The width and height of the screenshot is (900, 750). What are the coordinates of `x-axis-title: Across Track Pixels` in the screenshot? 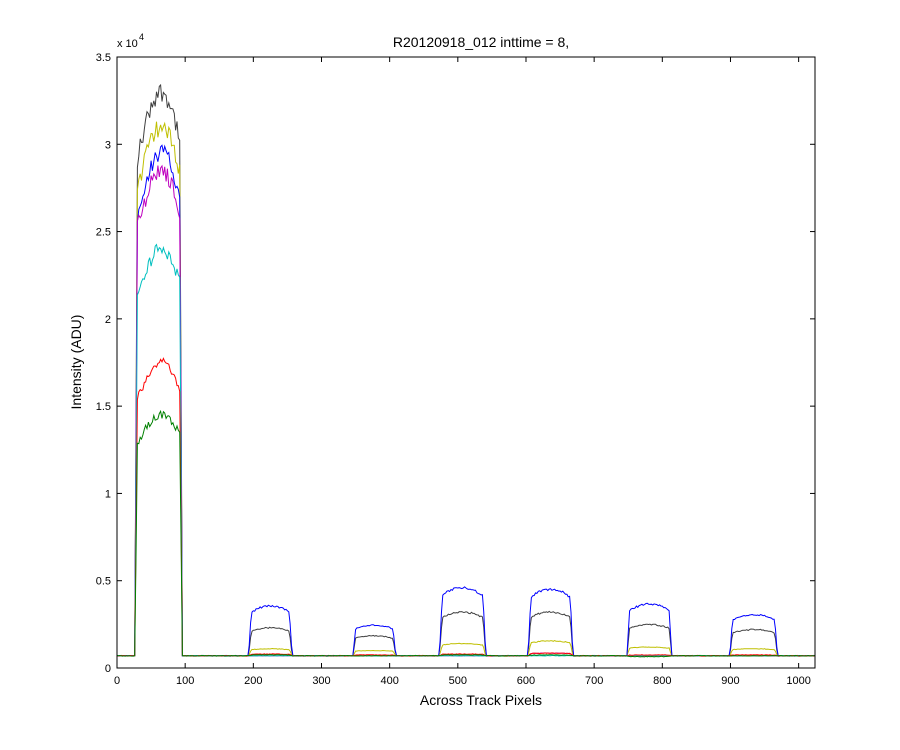 It's located at (481, 700).